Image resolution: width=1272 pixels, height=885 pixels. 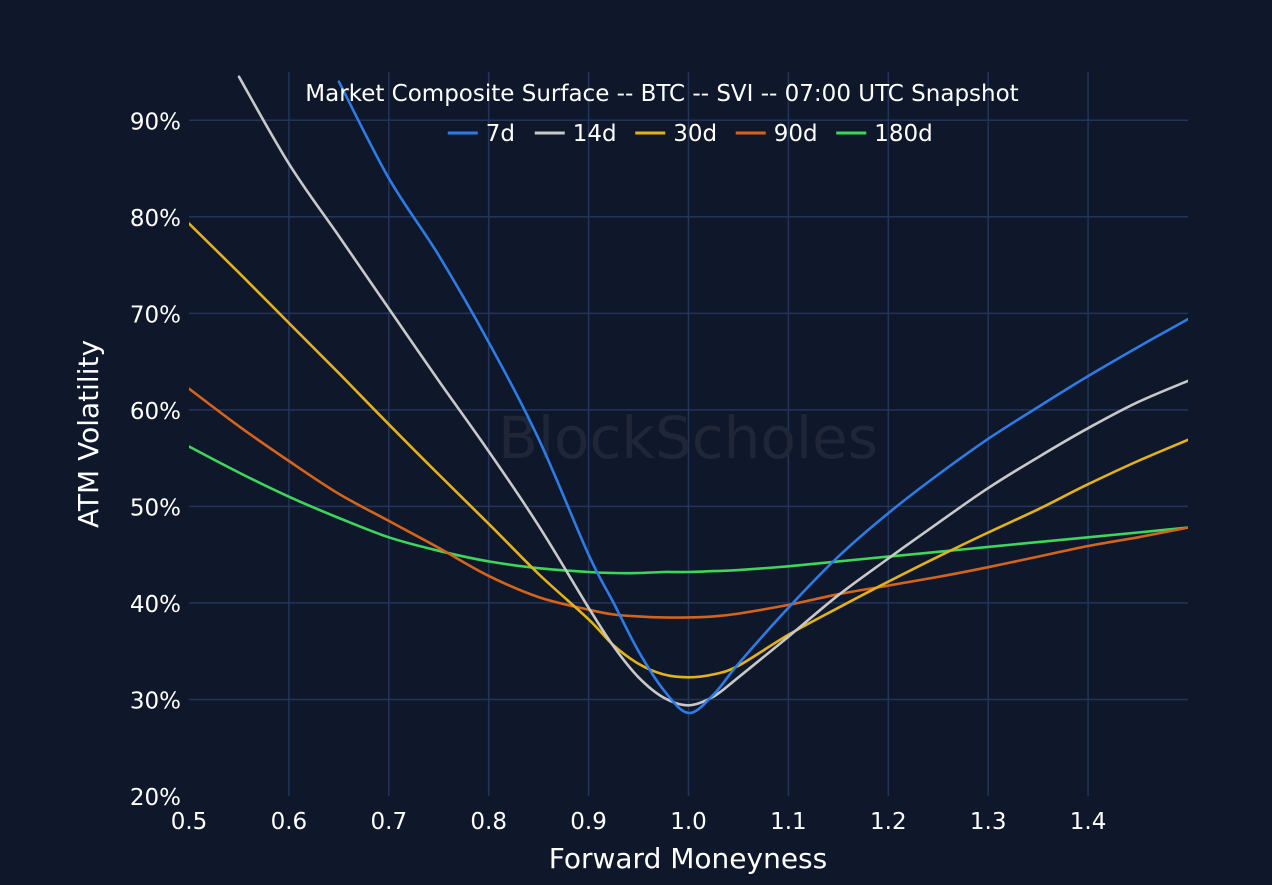 What do you see at coordinates (88, 434) in the screenshot?
I see `y-axis-title: ATM Volatility` at bounding box center [88, 434].